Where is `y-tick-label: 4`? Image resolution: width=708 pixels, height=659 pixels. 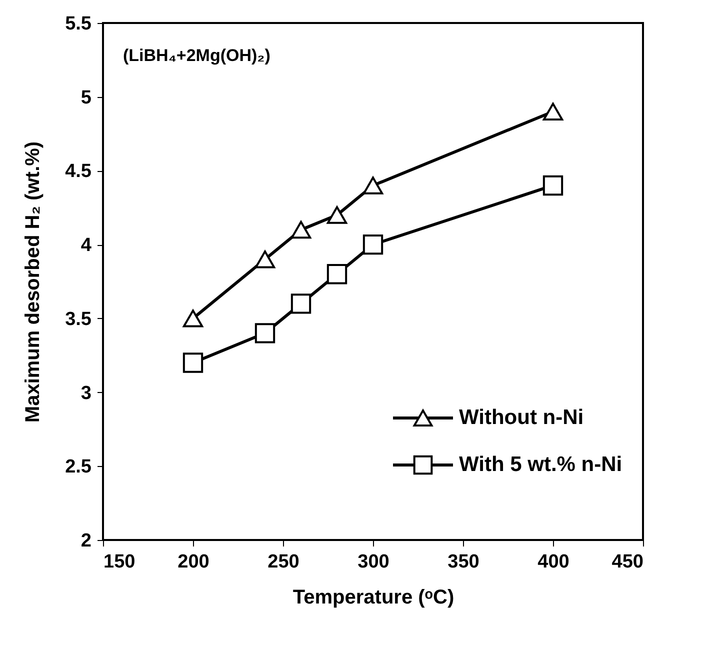 y-tick-label: 4 is located at coordinates (86, 245).